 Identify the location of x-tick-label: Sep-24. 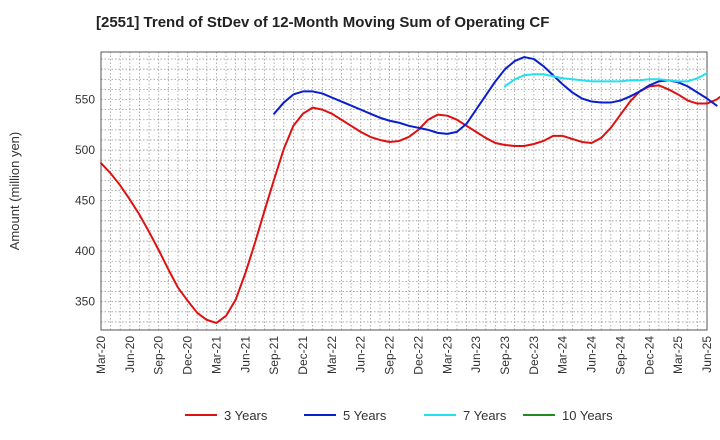
(620, 355).